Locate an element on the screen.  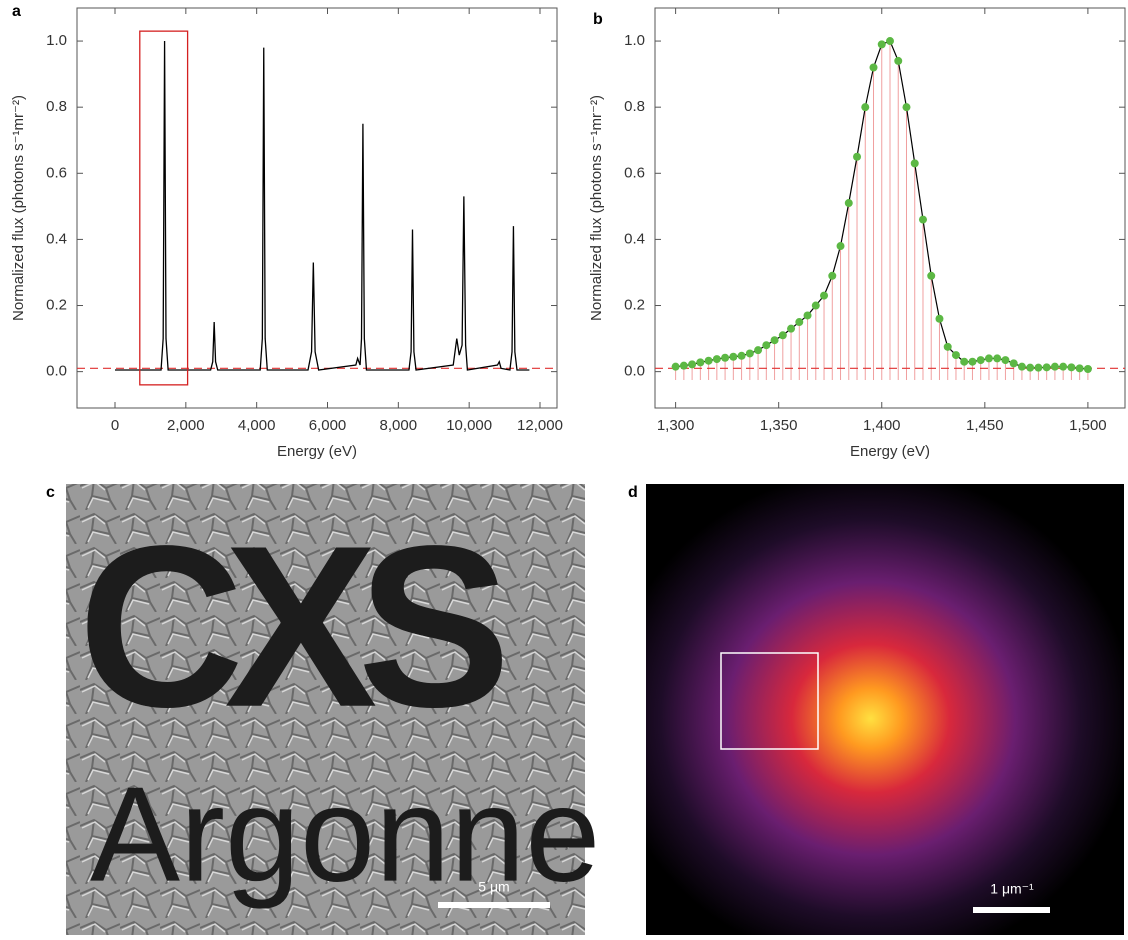
x-tick-label: 1,400 is located at coordinates (882, 425).